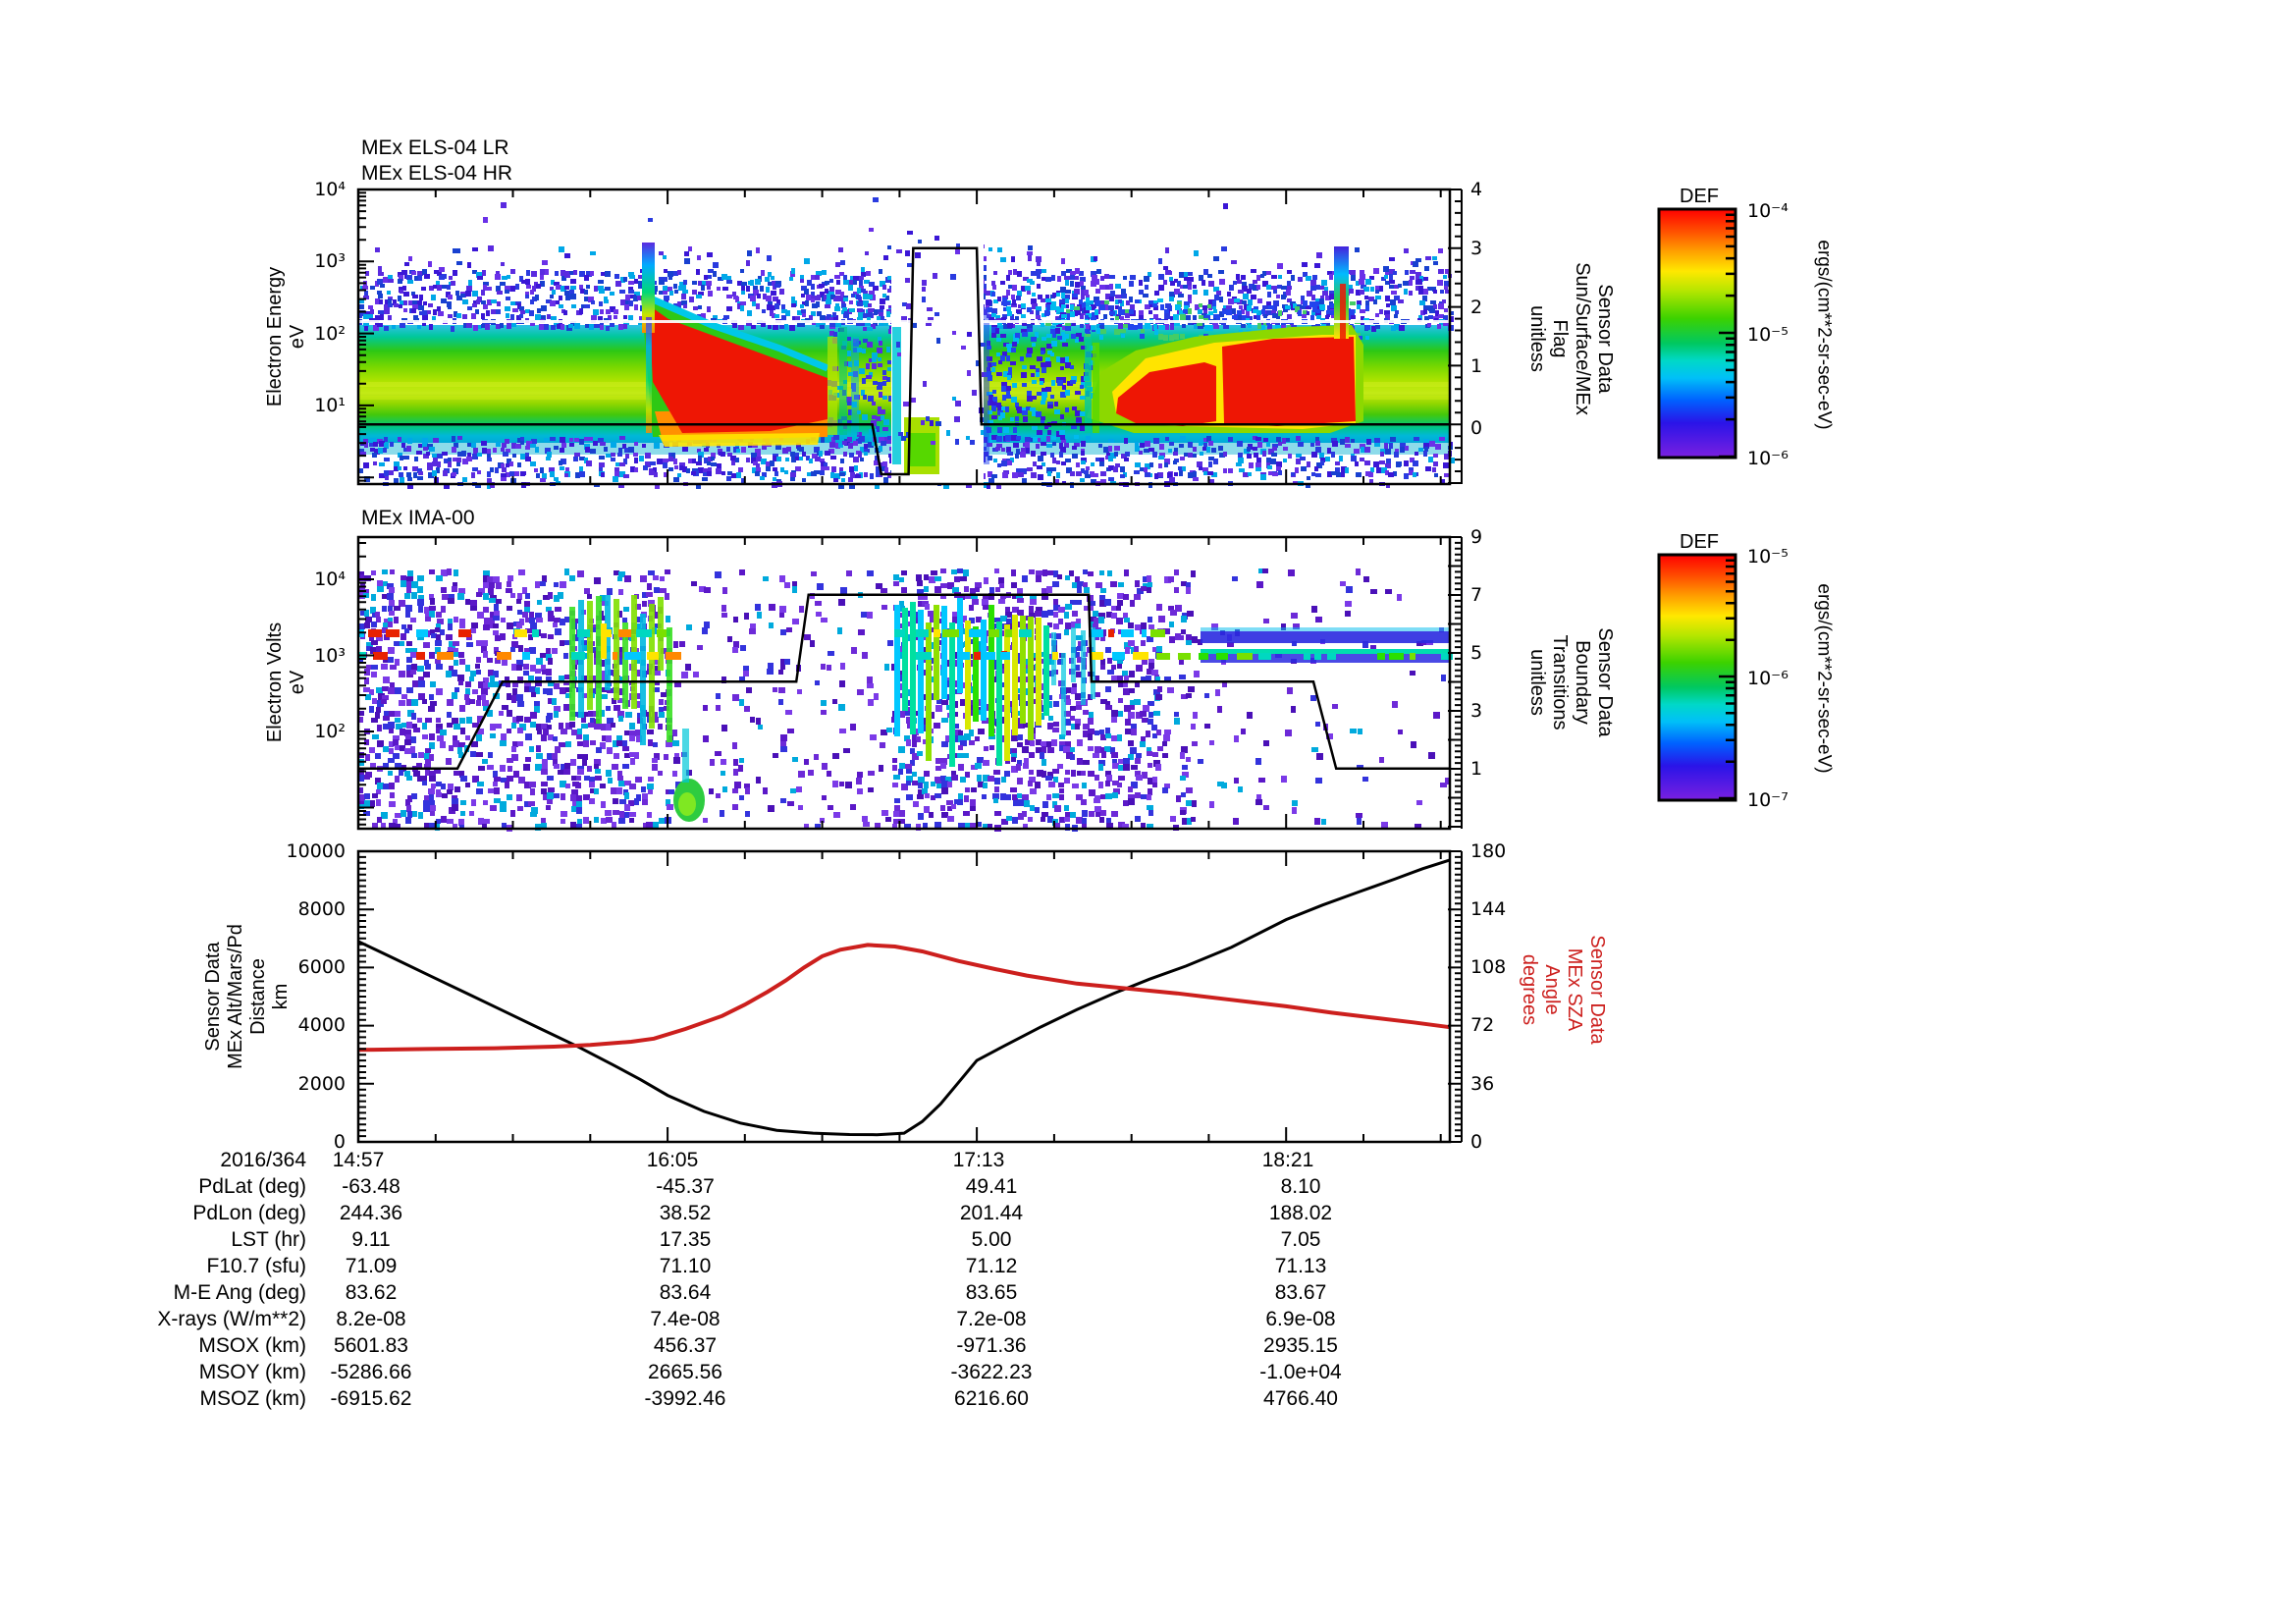 The height and width of the screenshot is (1623, 2296). I want to click on table-row-label-4: F10.7 (sfu), so click(256, 1266).